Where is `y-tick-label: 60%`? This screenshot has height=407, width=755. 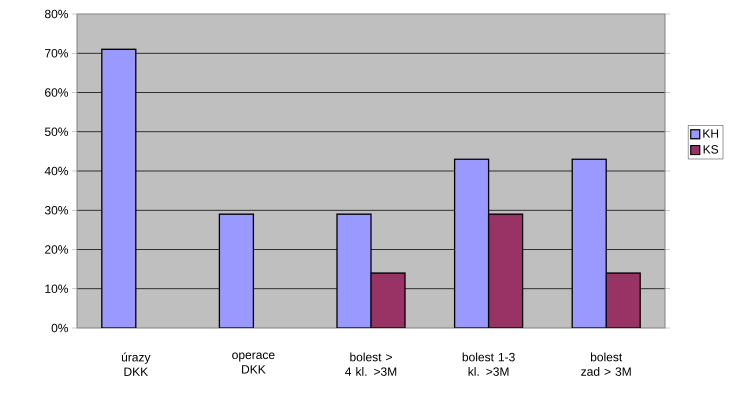 y-tick-label: 60% is located at coordinates (56, 92).